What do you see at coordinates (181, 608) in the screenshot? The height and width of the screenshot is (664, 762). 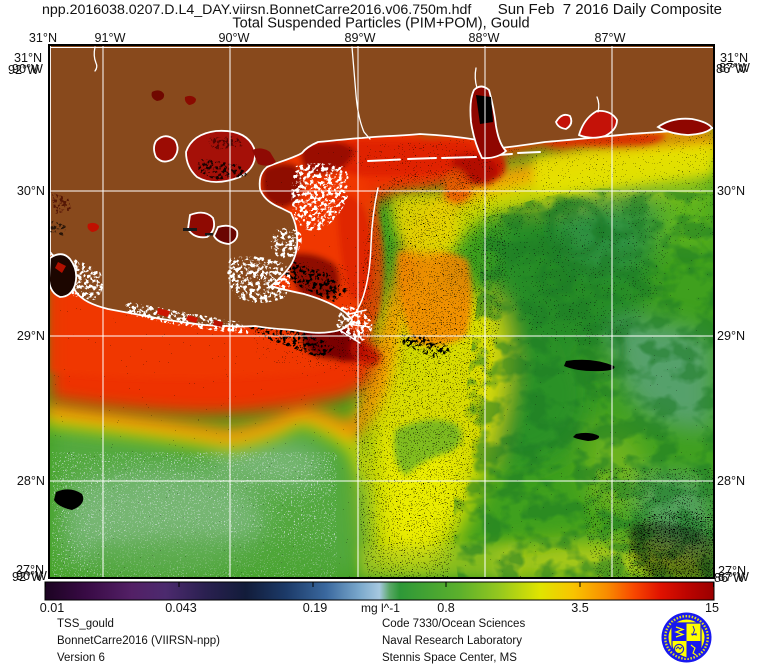 I see `svg-text: 0.043` at bounding box center [181, 608].